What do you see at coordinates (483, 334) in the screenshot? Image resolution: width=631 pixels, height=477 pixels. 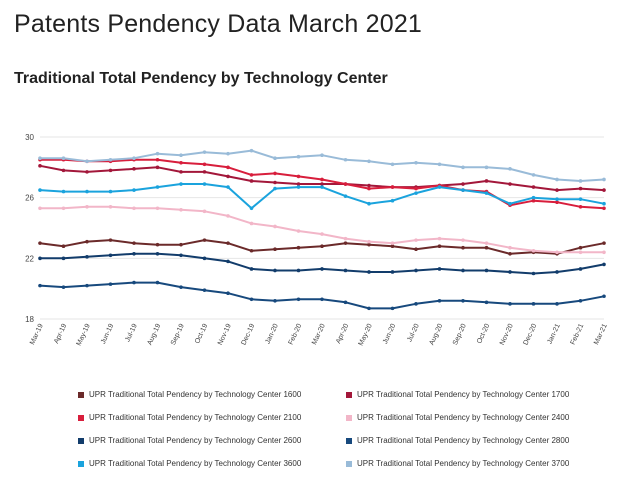 I see `x-tick-label: Oct-20` at bounding box center [483, 334].